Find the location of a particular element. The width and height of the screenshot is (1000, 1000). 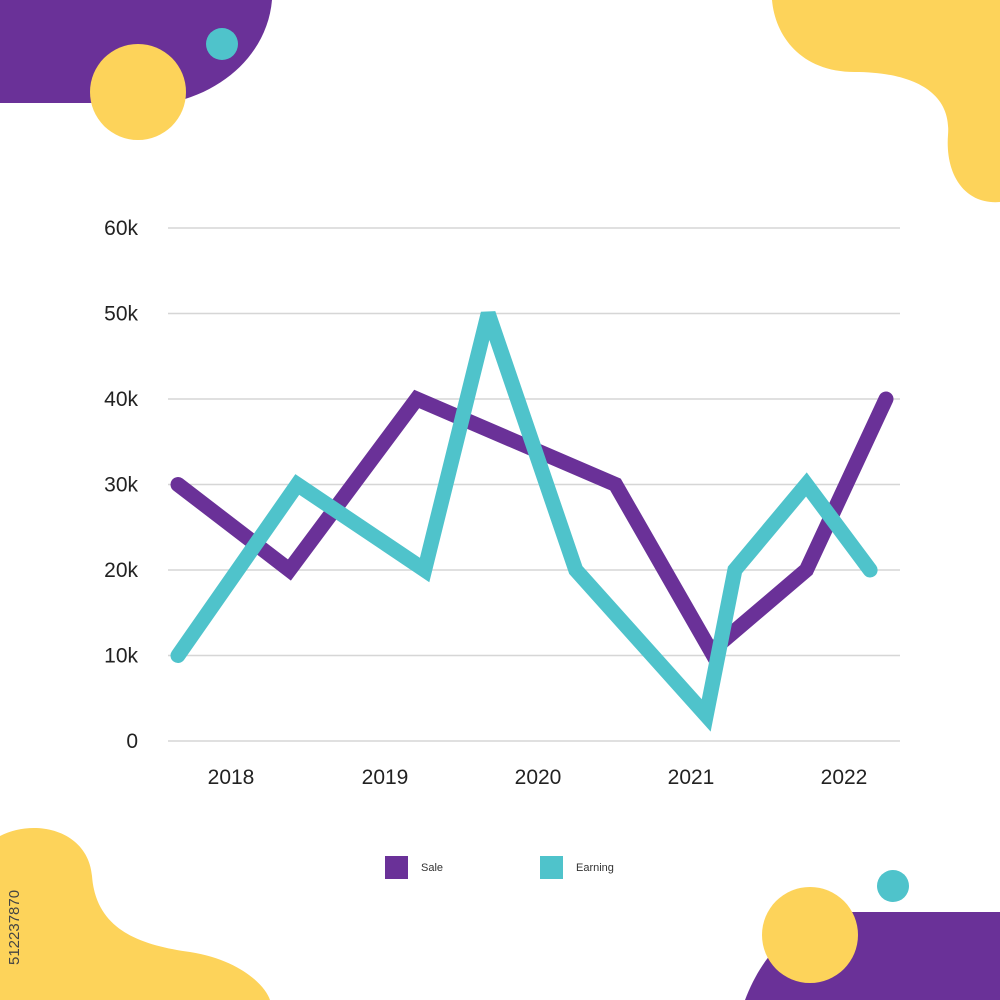

y-tick-label: 20k is located at coordinates (121, 570).